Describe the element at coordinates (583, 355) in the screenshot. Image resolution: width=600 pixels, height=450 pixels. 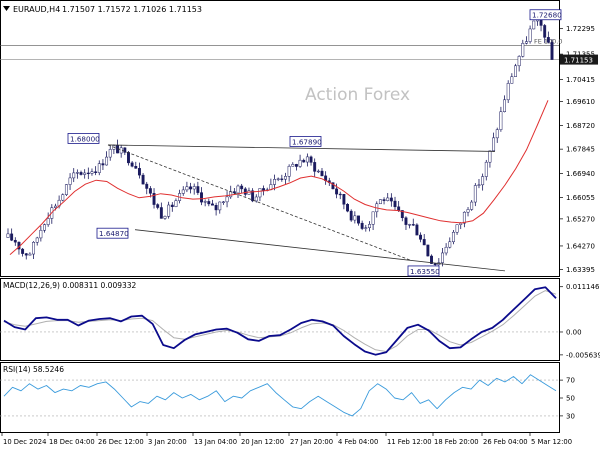
I see `macd-tick-label: -0.005639` at that location.